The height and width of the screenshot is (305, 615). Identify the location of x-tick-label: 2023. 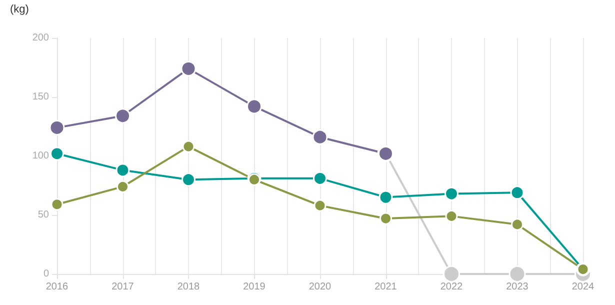
(517, 287).